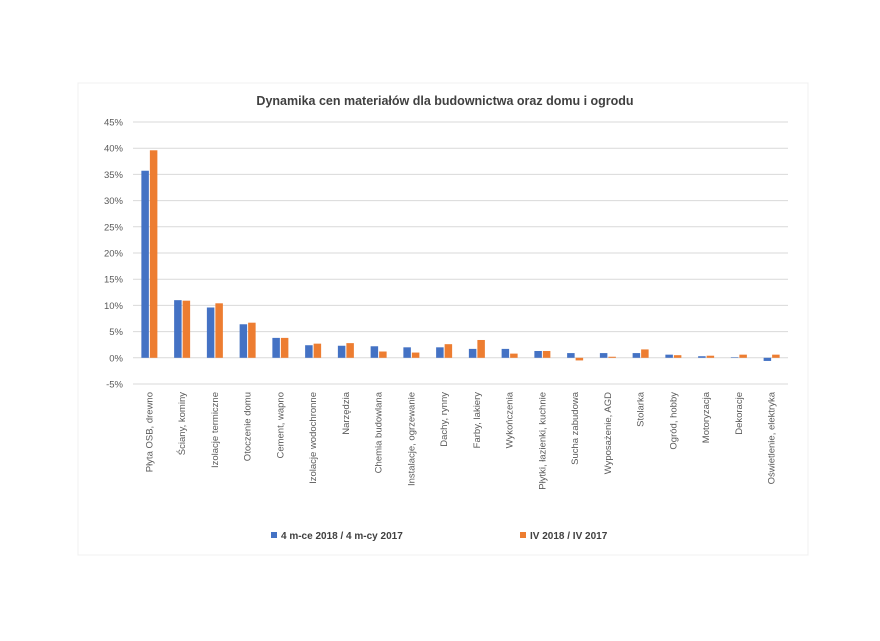 The width and height of the screenshot is (880, 641). I want to click on x-tick-label: Wyposażenie, AGD, so click(608, 433).